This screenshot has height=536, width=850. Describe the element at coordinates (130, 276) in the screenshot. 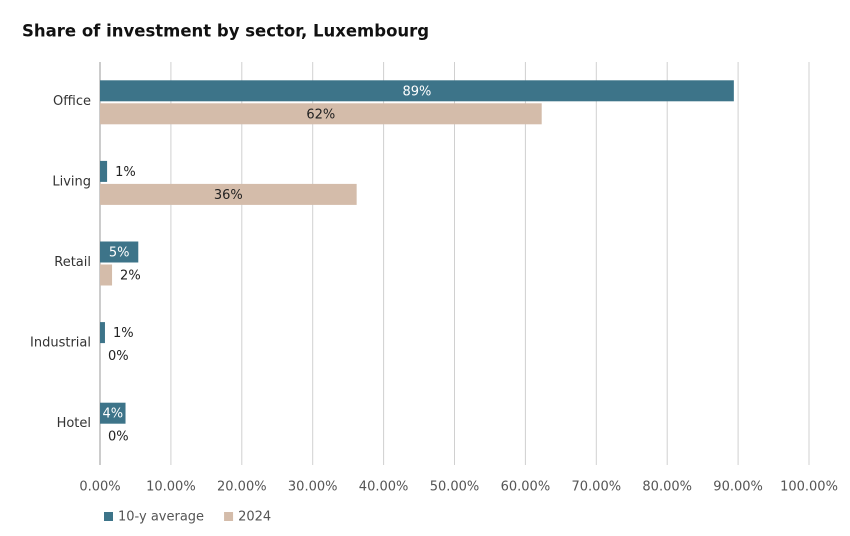

I see `value-label: 2%` at that location.